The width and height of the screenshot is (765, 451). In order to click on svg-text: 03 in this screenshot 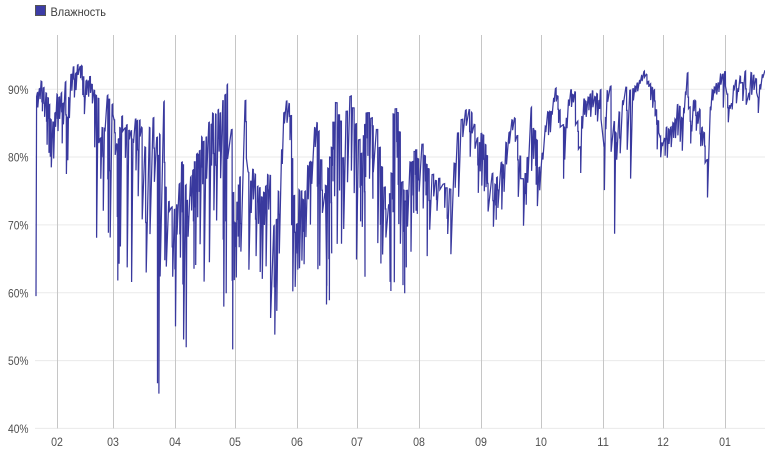, I will do `click(113, 443)`.